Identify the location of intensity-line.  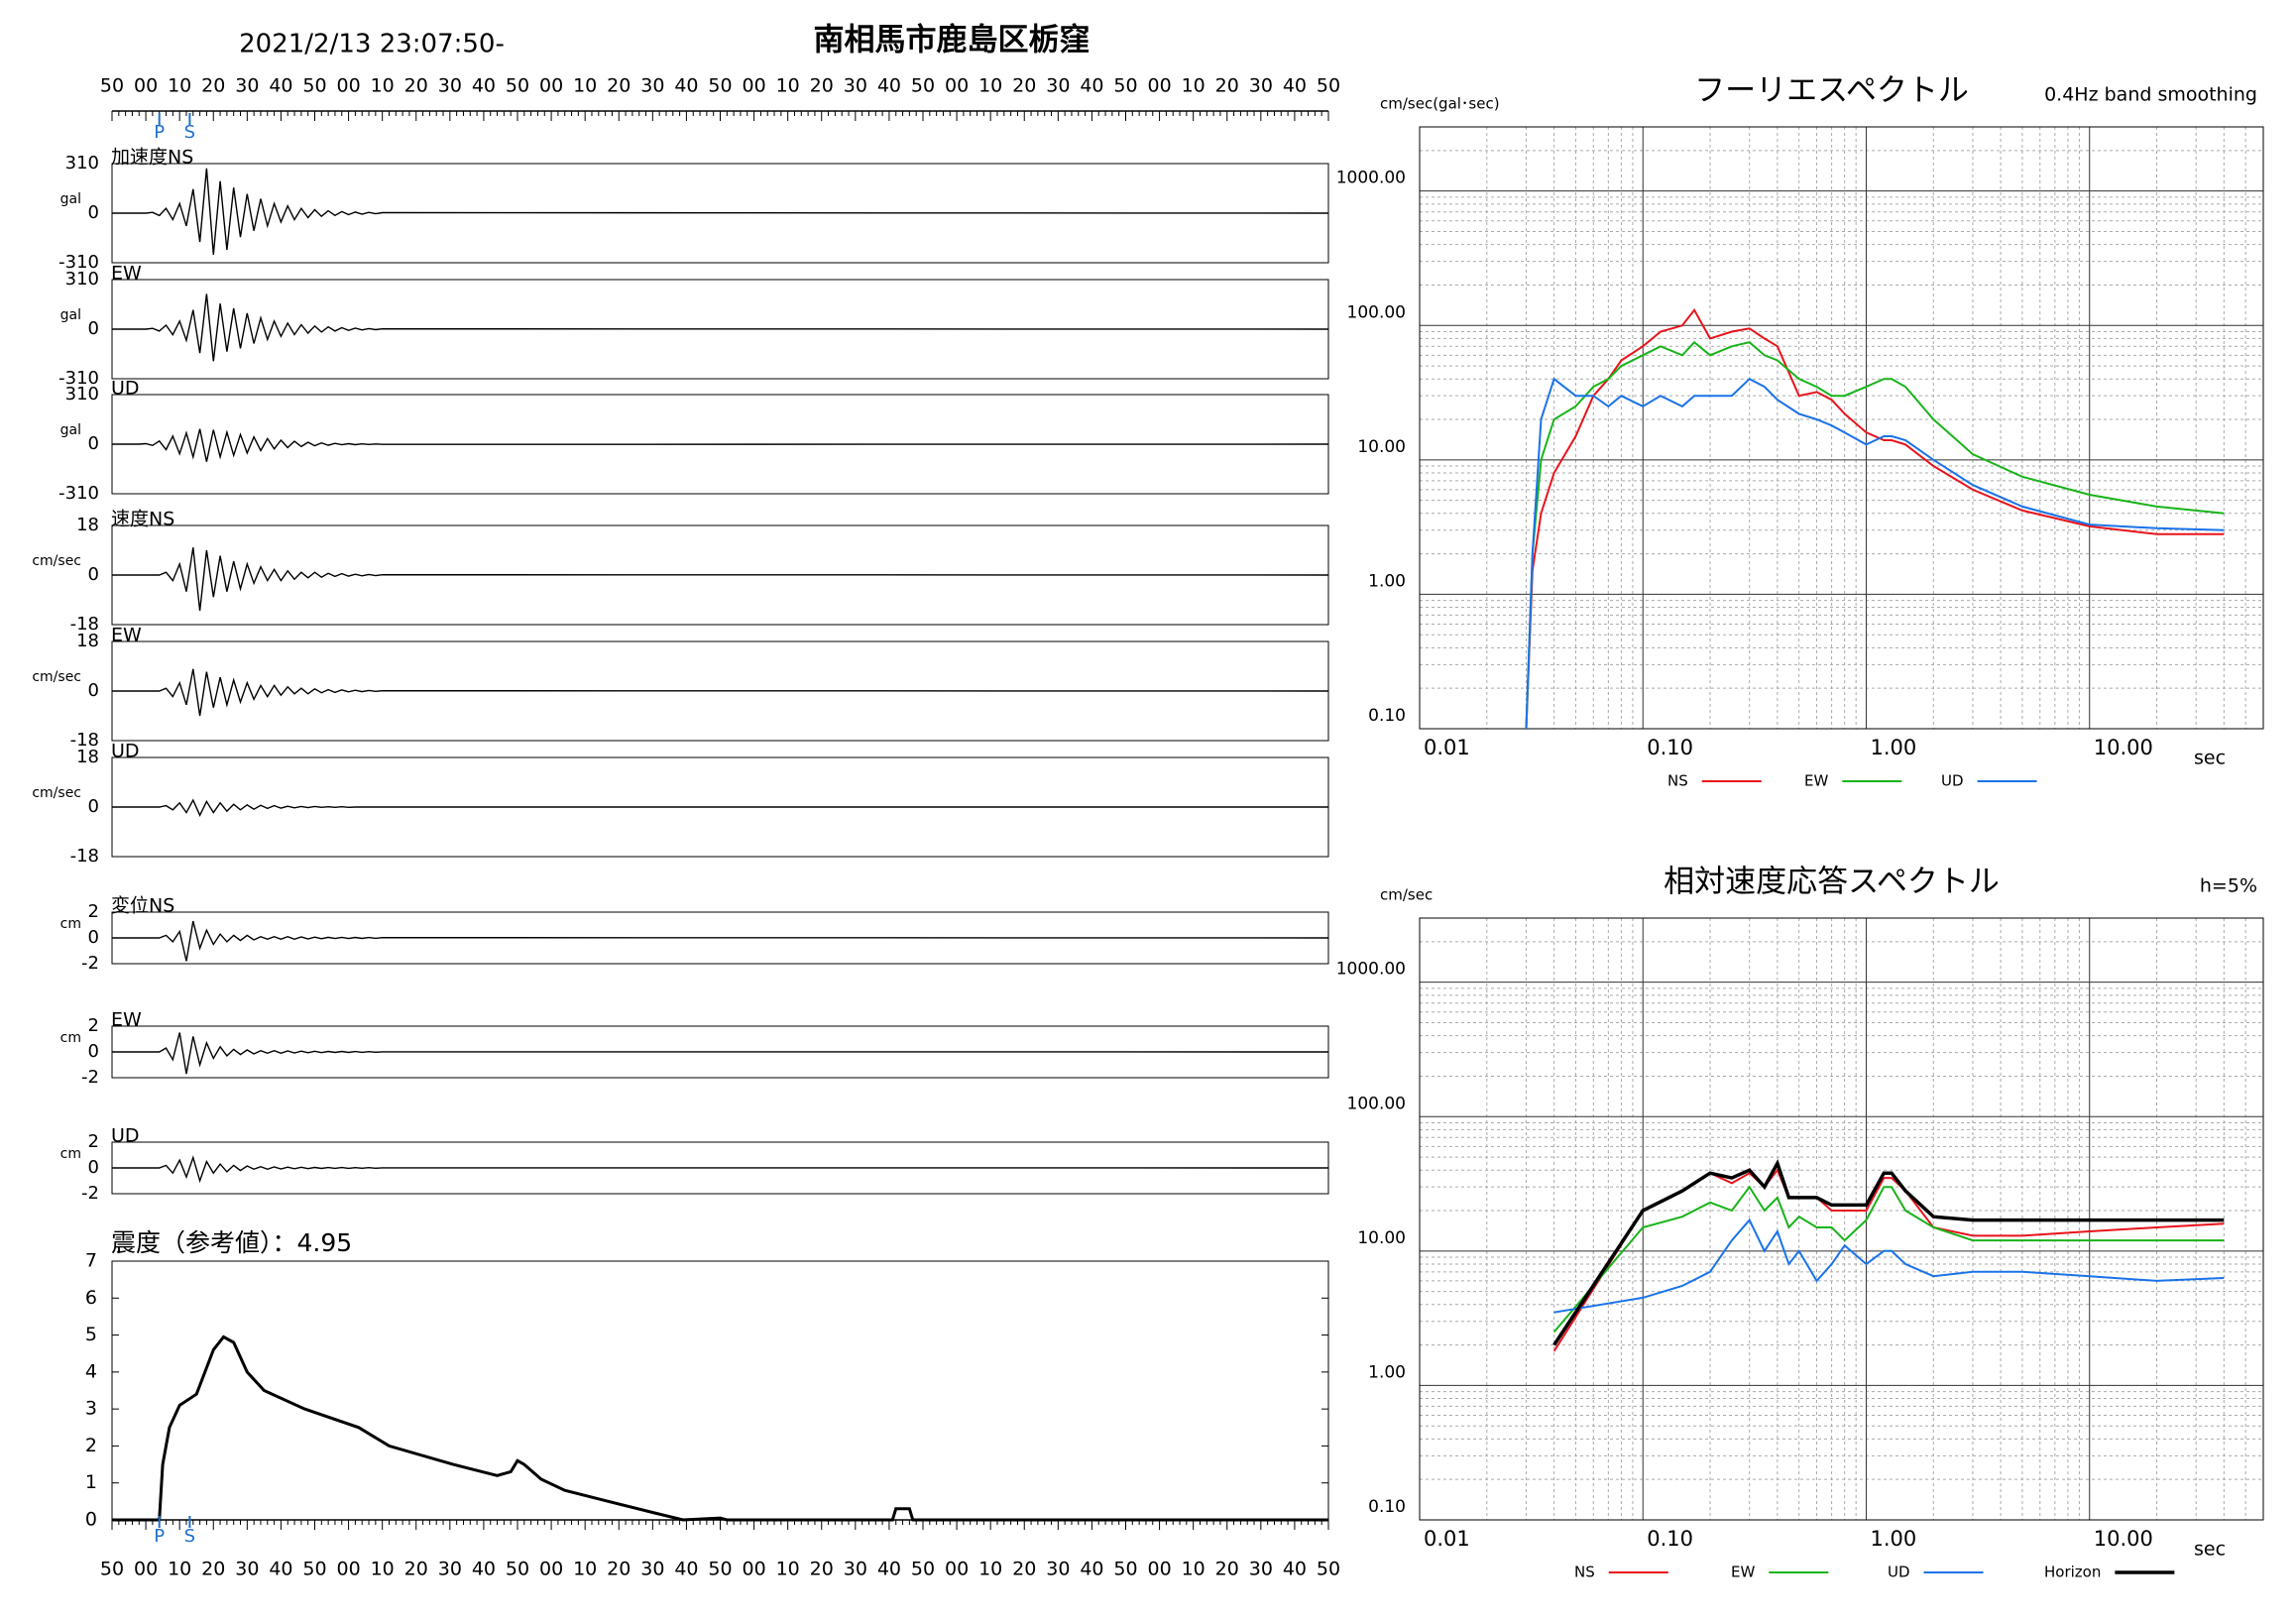
(720, 1428).